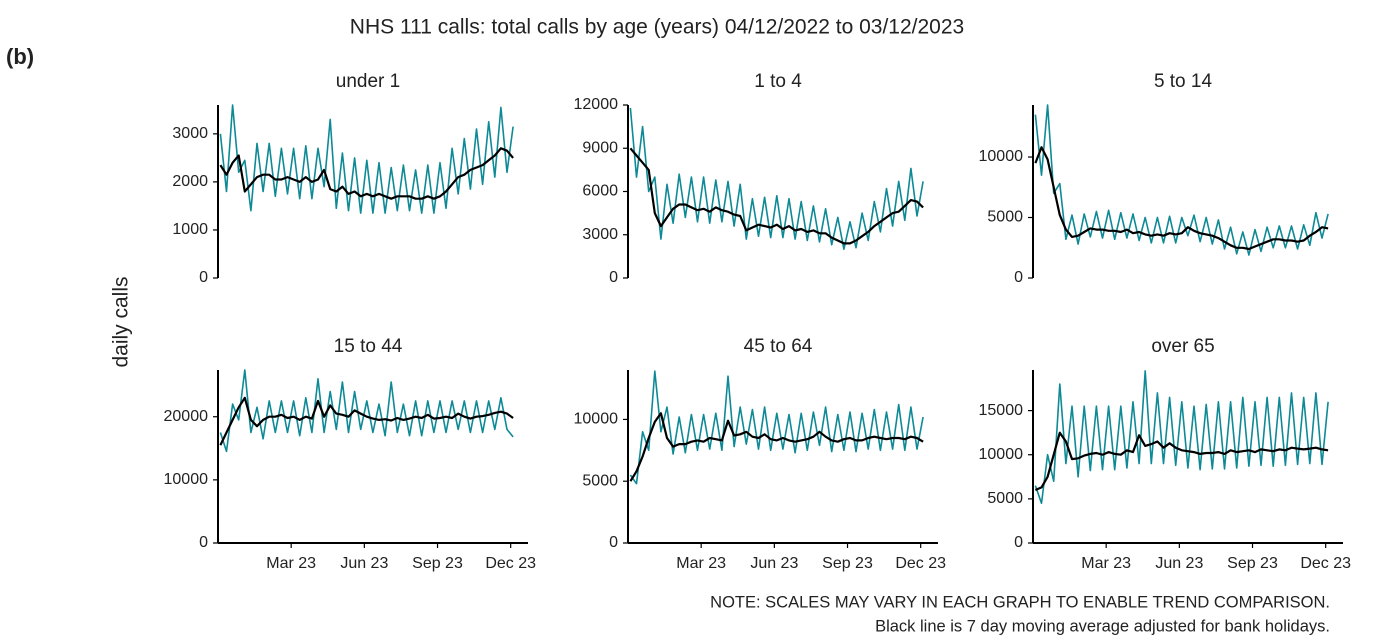 The width and height of the screenshot is (1376, 639). I want to click on panel-label: (b), so click(20, 56).